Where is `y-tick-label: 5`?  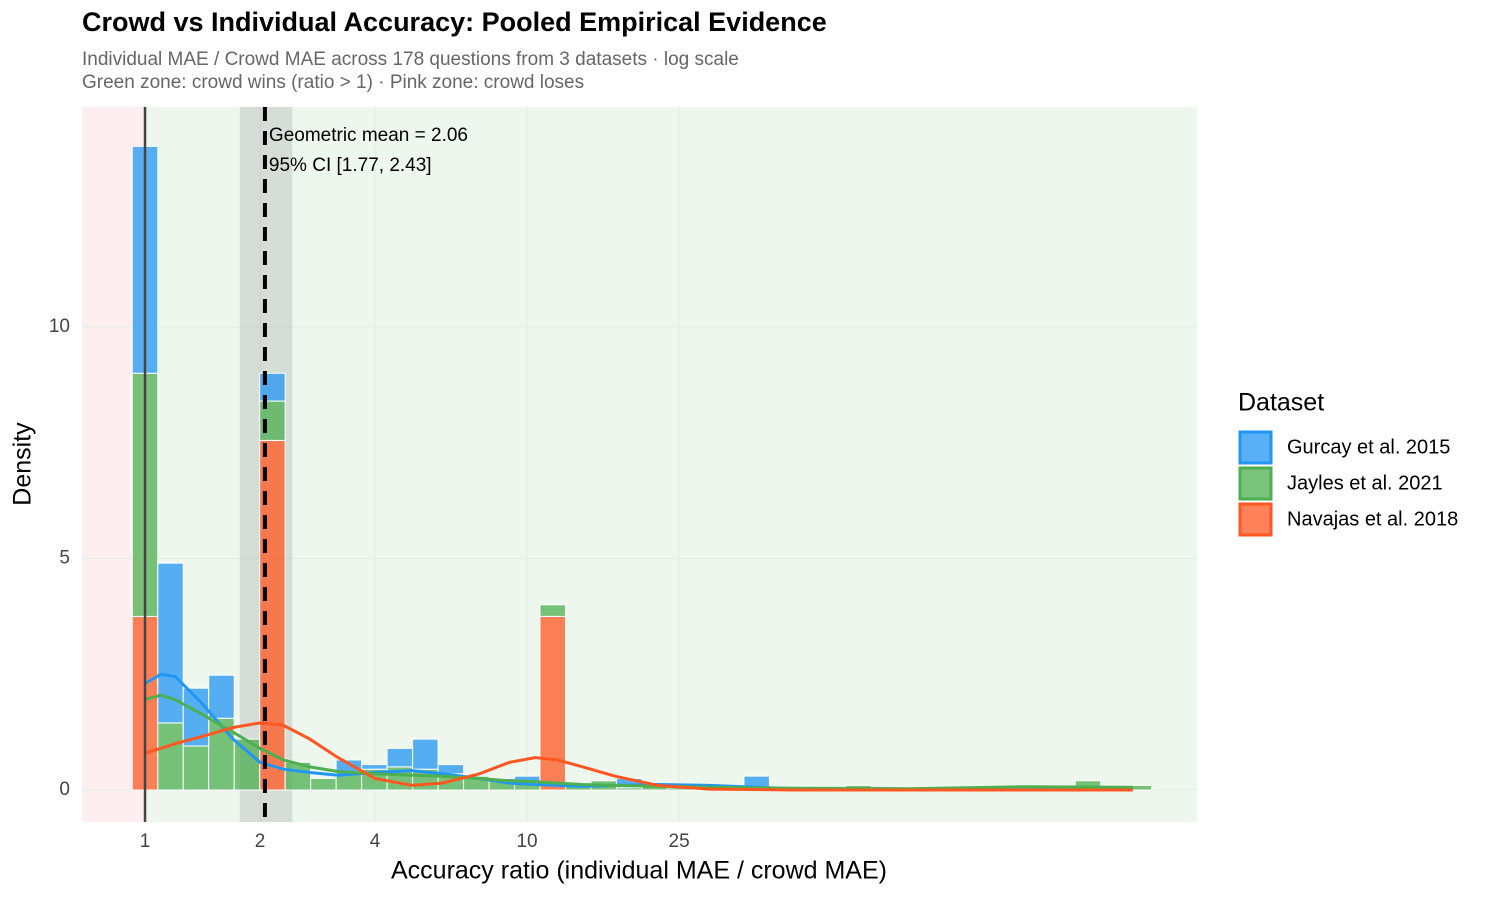 y-tick-label: 5 is located at coordinates (64, 558).